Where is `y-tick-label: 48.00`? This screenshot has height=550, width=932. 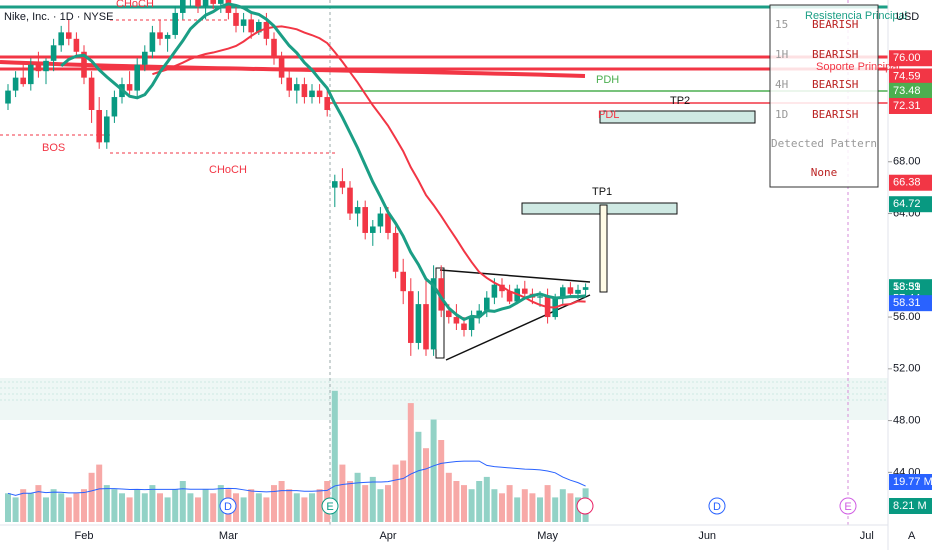
y-tick-label: 48.00 is located at coordinates (907, 420).